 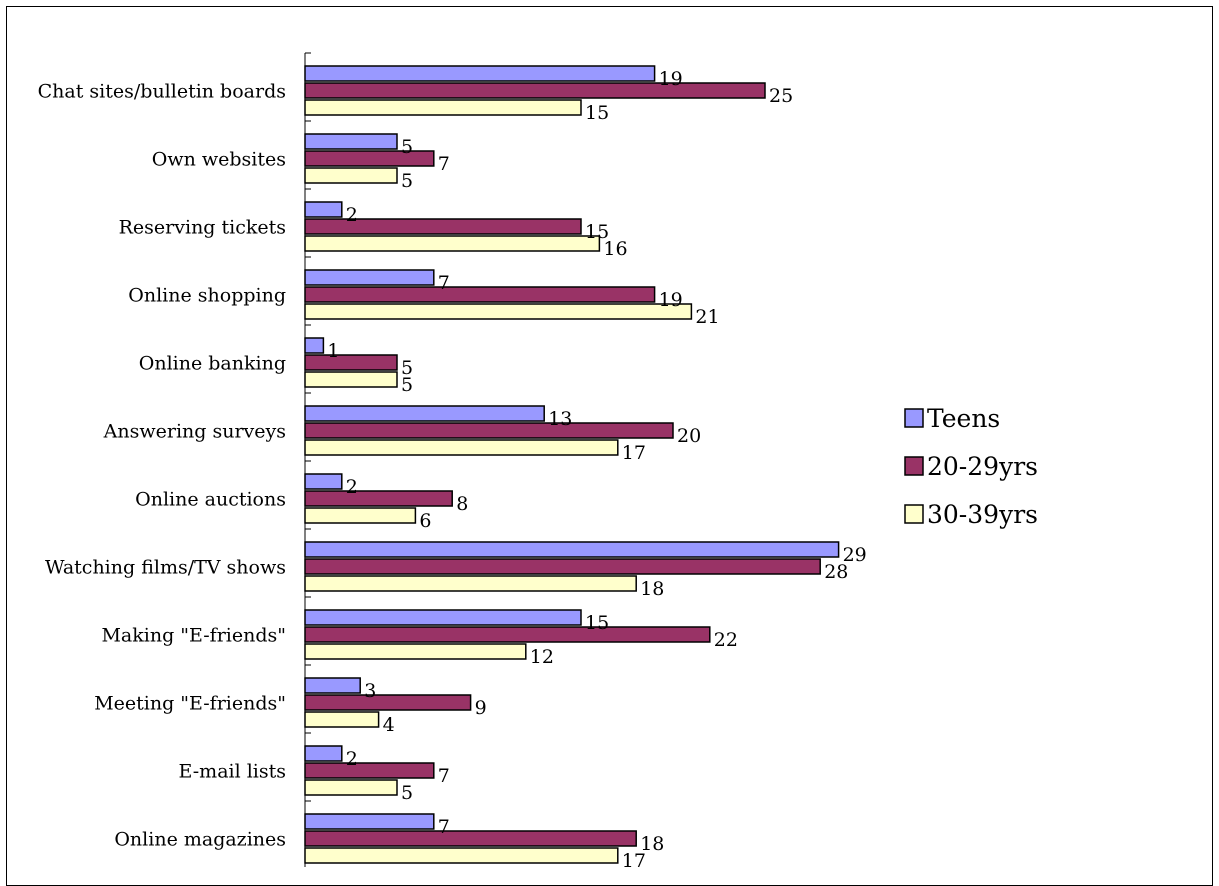 I want to click on data-label: 13, so click(x=560, y=419).